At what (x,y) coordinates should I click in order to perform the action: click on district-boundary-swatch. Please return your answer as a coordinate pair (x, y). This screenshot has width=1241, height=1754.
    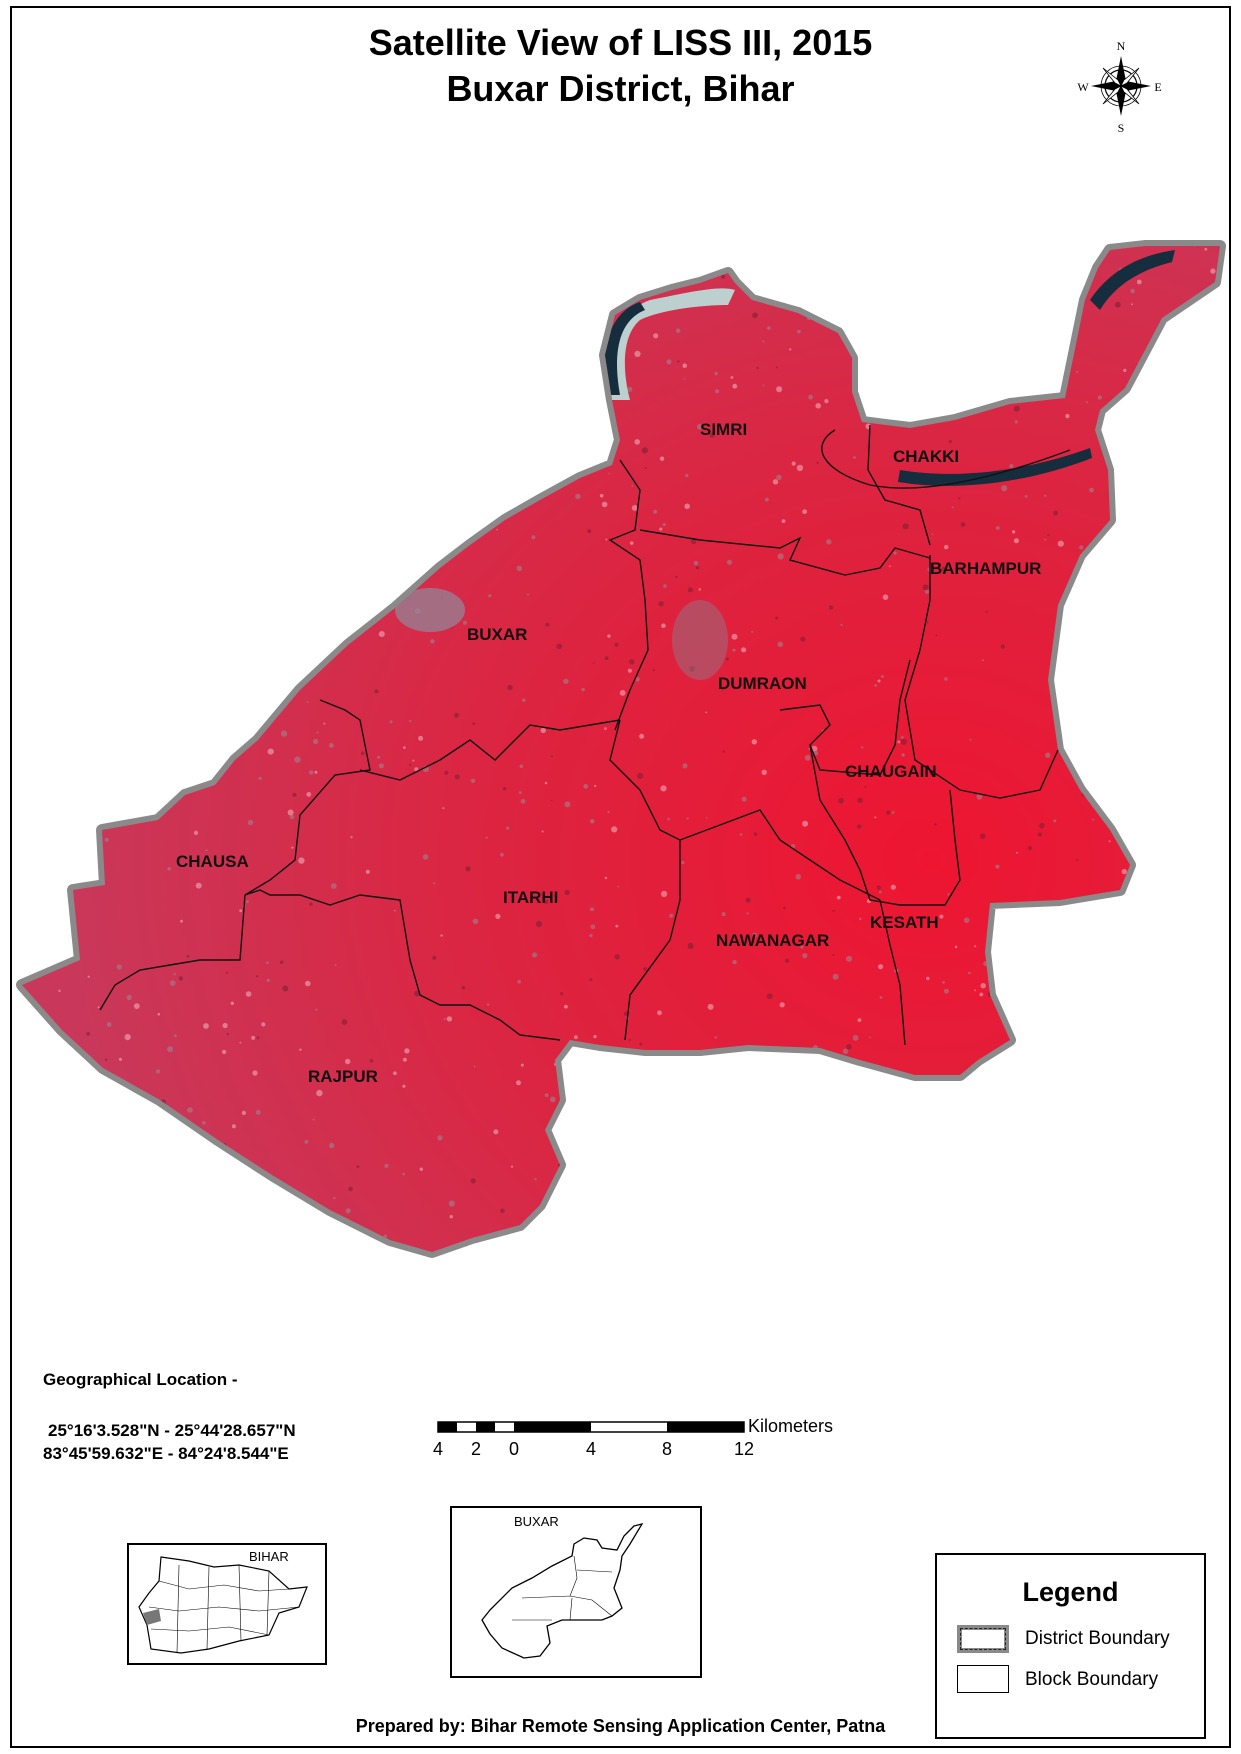
    Looking at the image, I should click on (983, 1639).